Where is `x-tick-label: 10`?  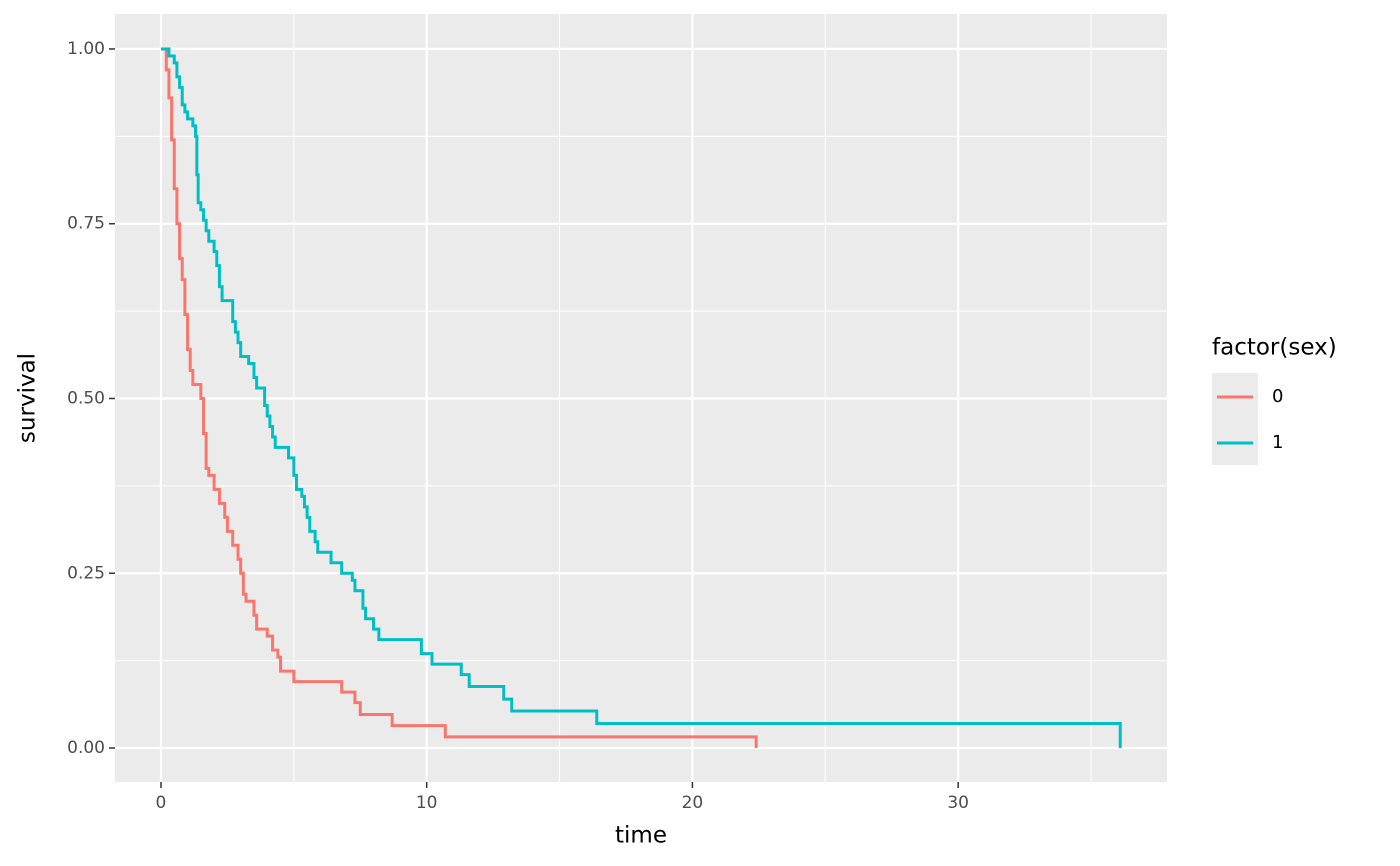
x-tick-label: 10 is located at coordinates (427, 803).